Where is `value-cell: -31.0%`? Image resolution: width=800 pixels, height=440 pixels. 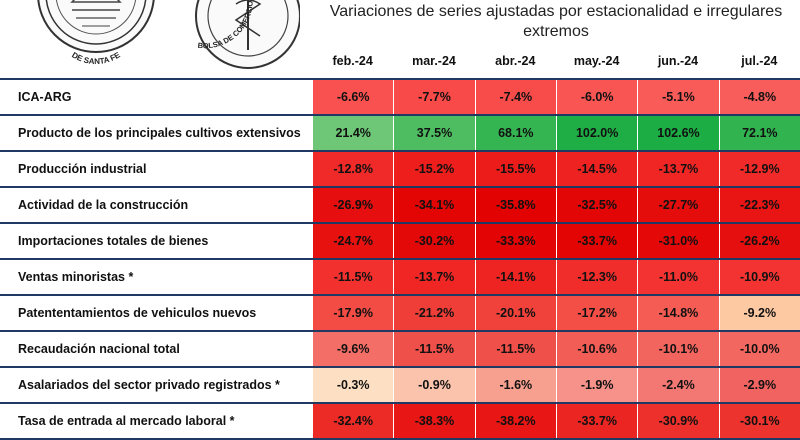 value-cell: -31.0% is located at coordinates (678, 241).